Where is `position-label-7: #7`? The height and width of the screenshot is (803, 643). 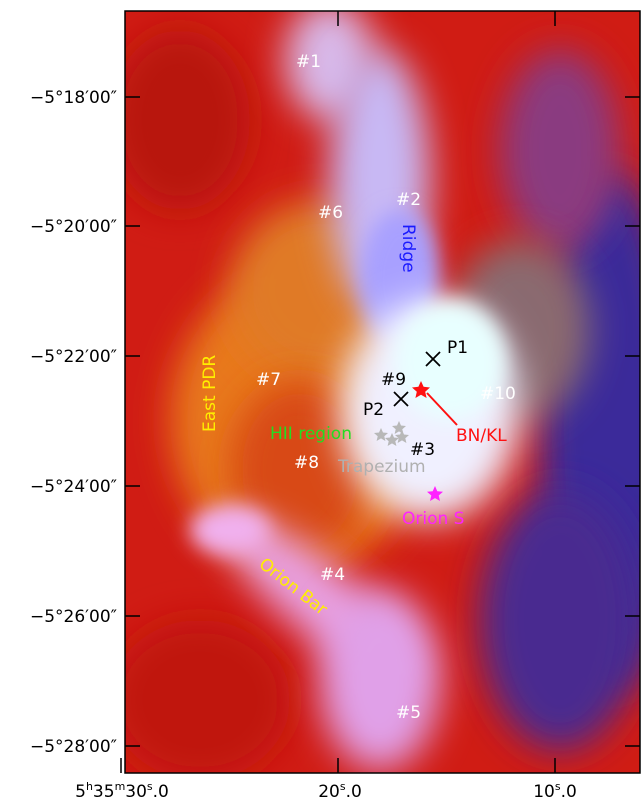 position-label-7: #7 is located at coordinates (268, 380).